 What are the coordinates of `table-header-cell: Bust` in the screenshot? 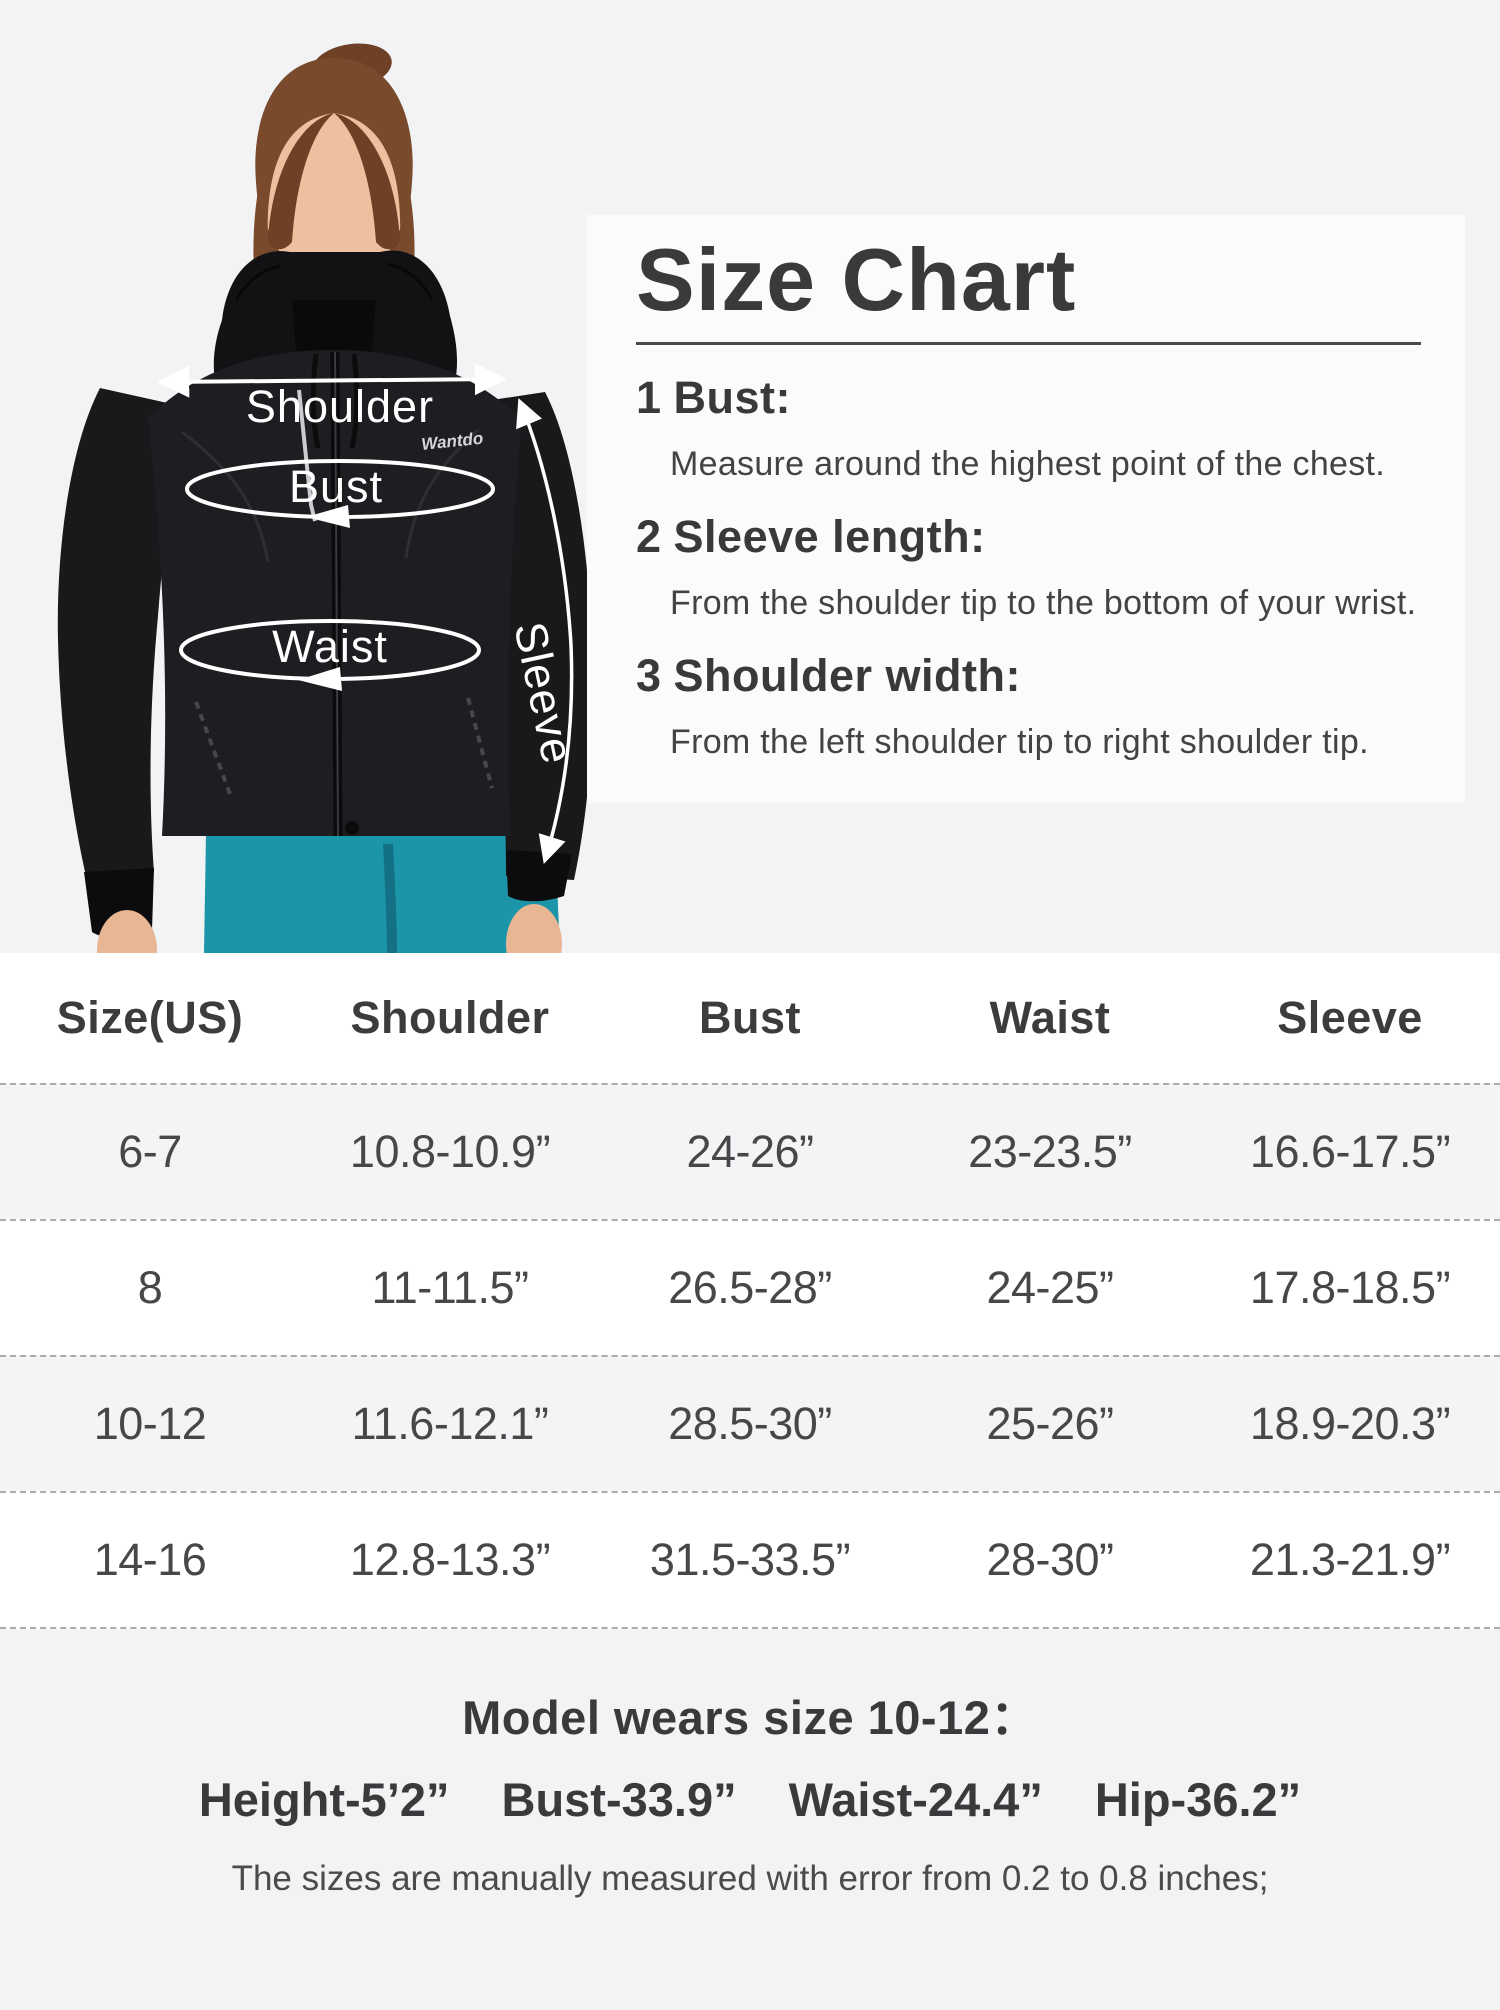 It's located at (750, 1017).